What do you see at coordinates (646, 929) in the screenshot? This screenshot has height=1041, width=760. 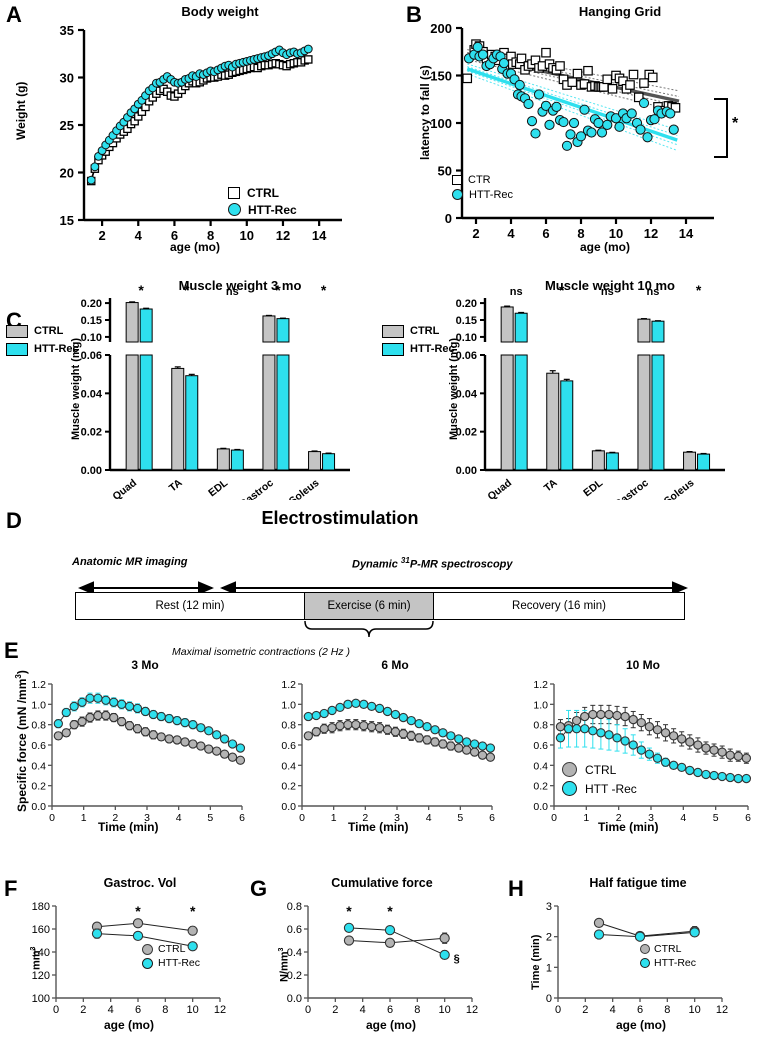 I see `fgh-series-line` at bounding box center [646, 929].